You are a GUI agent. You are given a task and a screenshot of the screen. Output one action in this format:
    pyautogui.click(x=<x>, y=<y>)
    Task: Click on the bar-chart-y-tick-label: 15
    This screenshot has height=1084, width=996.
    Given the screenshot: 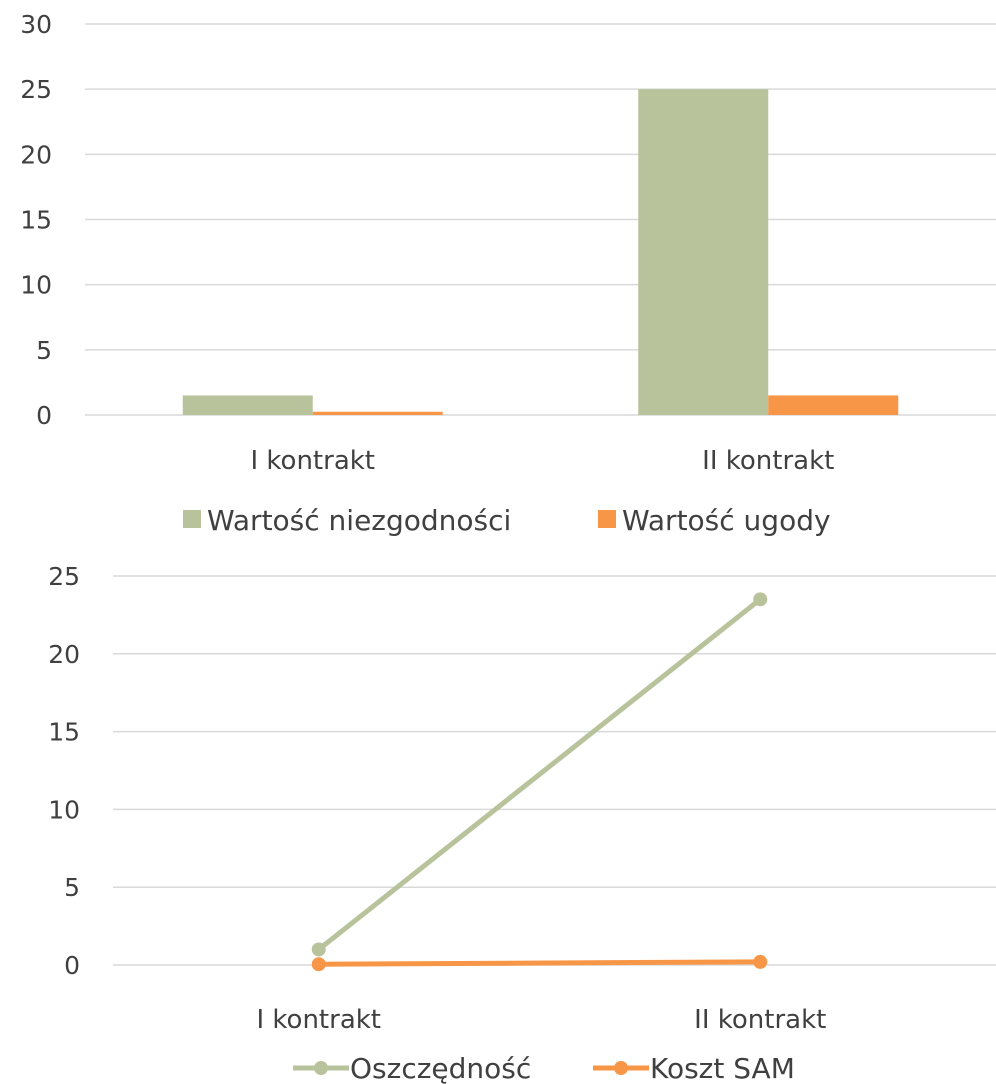 What is the action you would take?
    pyautogui.click(x=36, y=220)
    